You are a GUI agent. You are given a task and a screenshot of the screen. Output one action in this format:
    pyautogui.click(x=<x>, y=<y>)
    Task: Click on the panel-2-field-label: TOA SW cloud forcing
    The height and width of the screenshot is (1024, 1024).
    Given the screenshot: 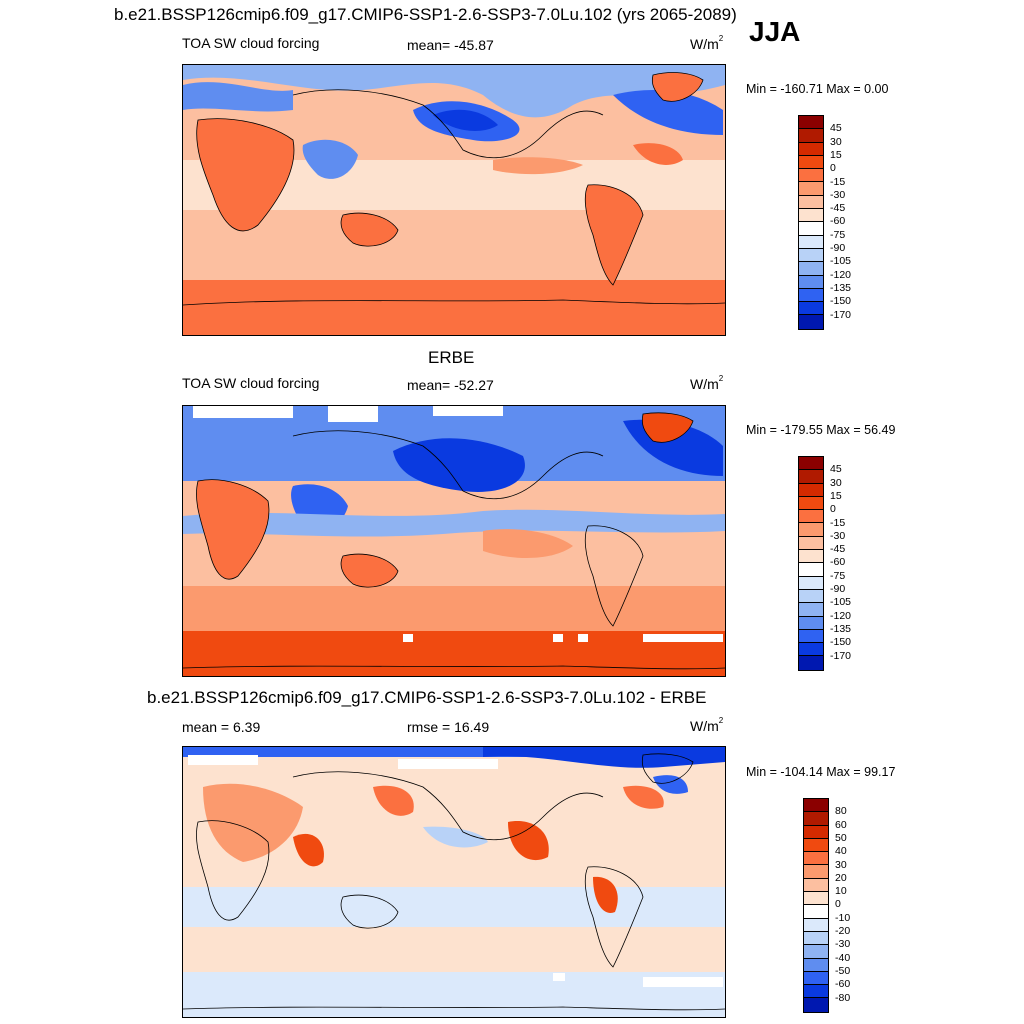 What is the action you would take?
    pyautogui.click(x=251, y=383)
    